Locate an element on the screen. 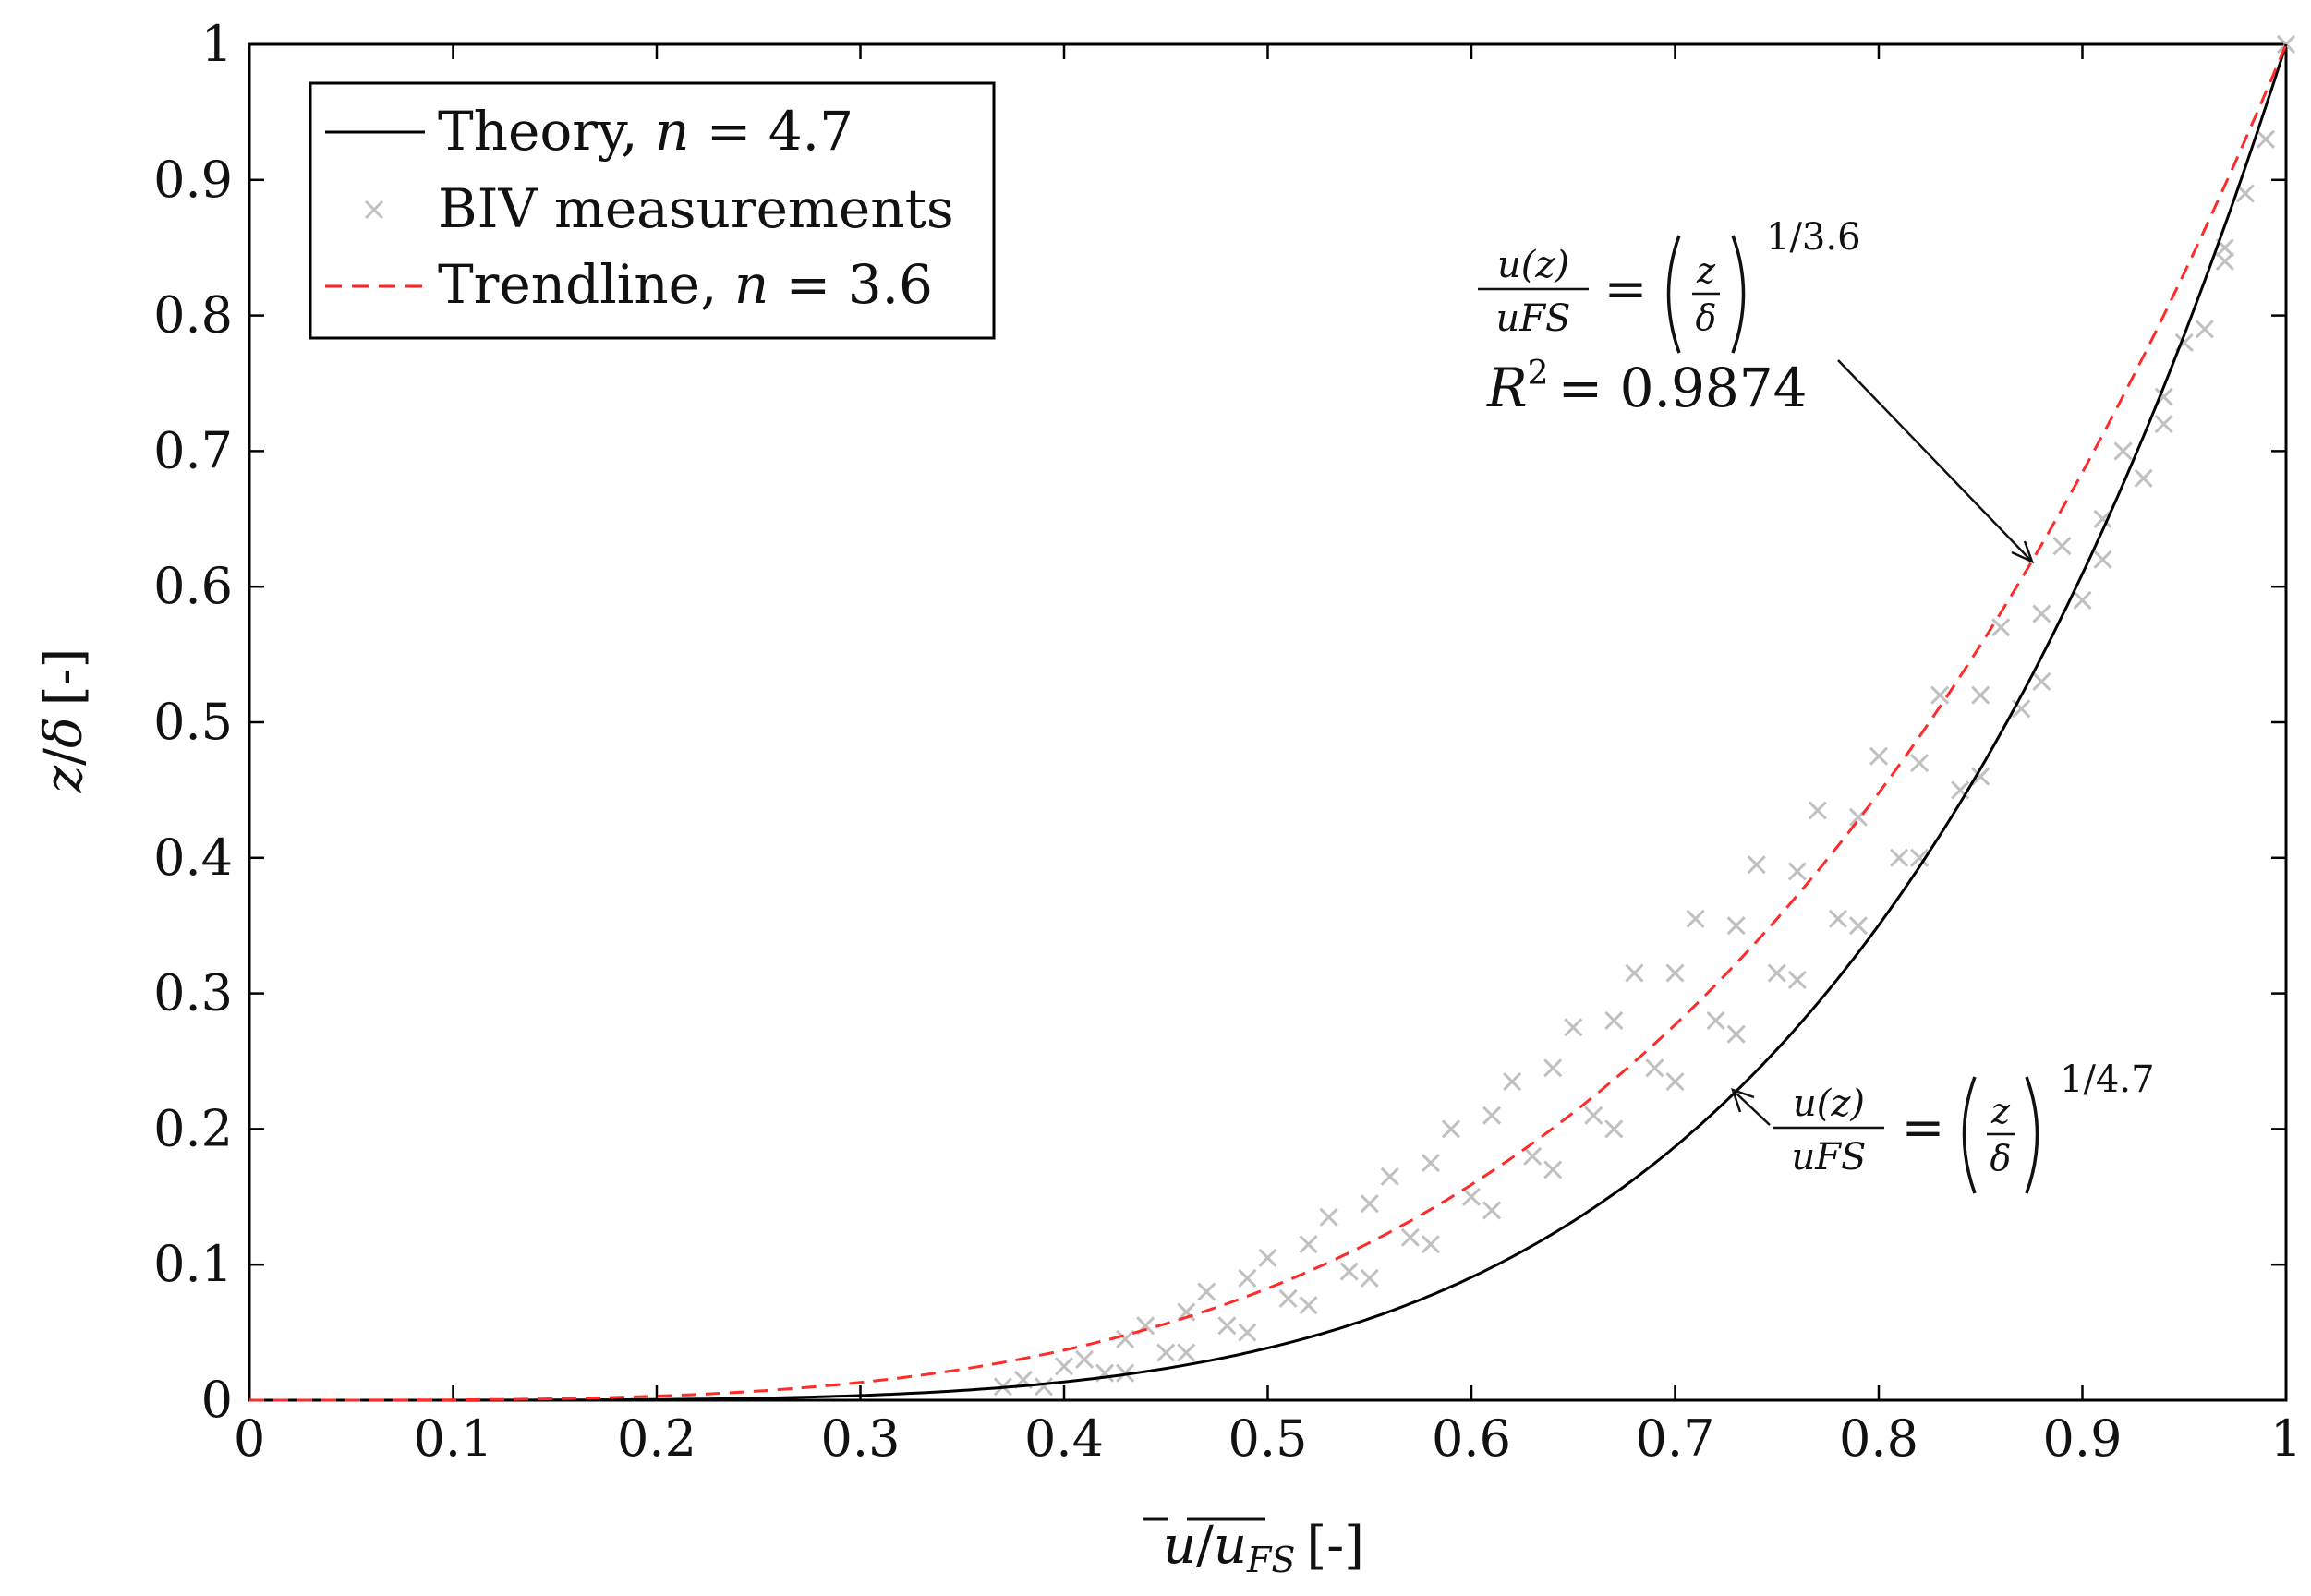  x-tick-label: 0 is located at coordinates (249, 1438).